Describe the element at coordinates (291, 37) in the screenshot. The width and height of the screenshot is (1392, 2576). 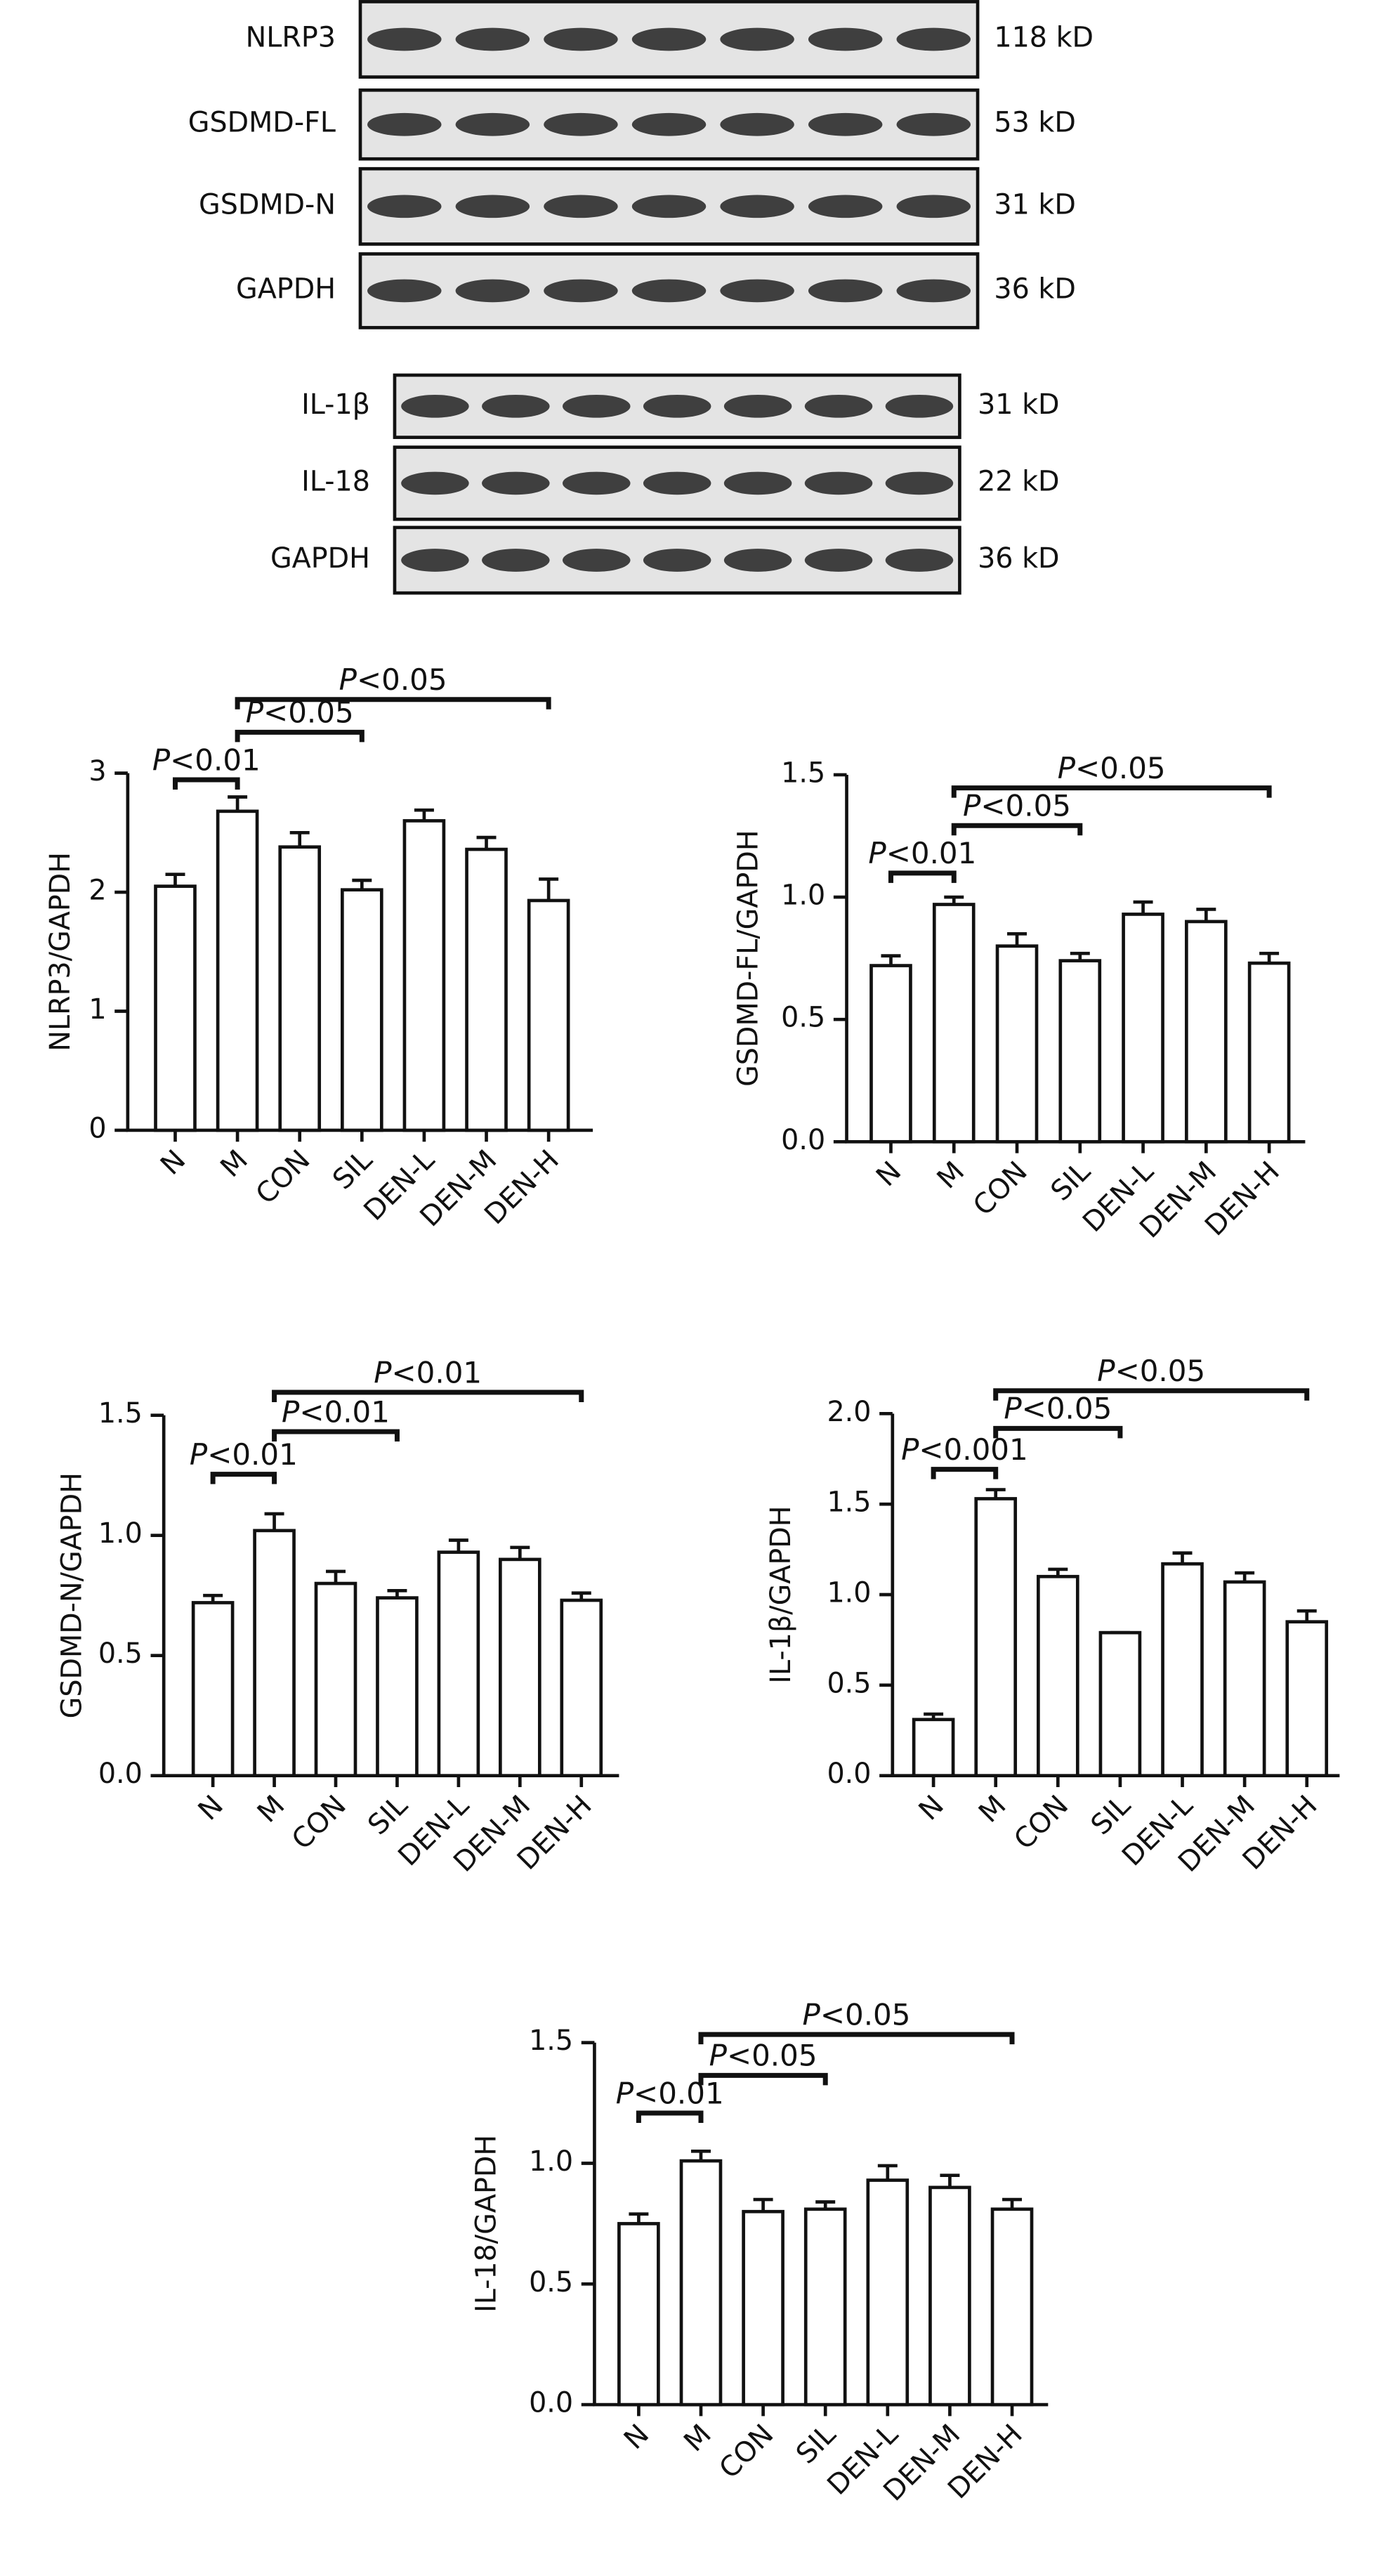
I see `blot-label: NLRP3` at that location.